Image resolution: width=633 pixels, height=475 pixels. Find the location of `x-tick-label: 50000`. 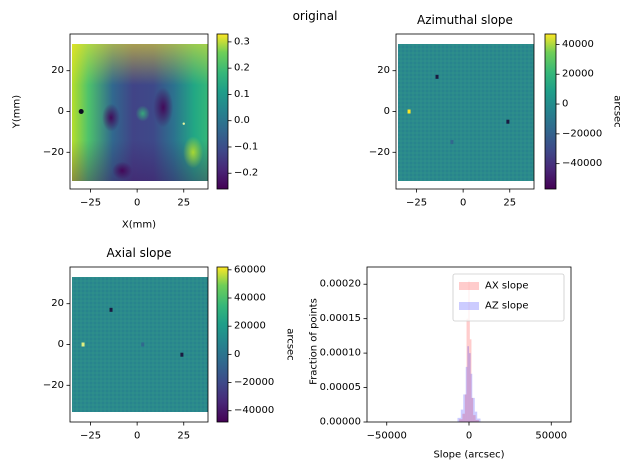

x-tick-label: 50000 is located at coordinates (551, 436).